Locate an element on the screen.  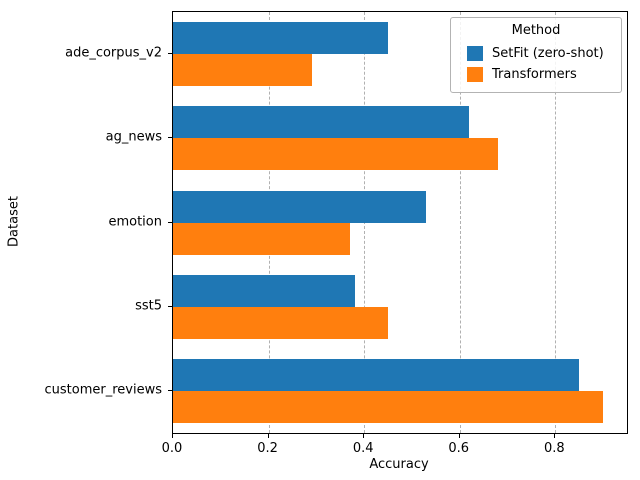
ytick-label-sst5: sst5 is located at coordinates (148, 306).